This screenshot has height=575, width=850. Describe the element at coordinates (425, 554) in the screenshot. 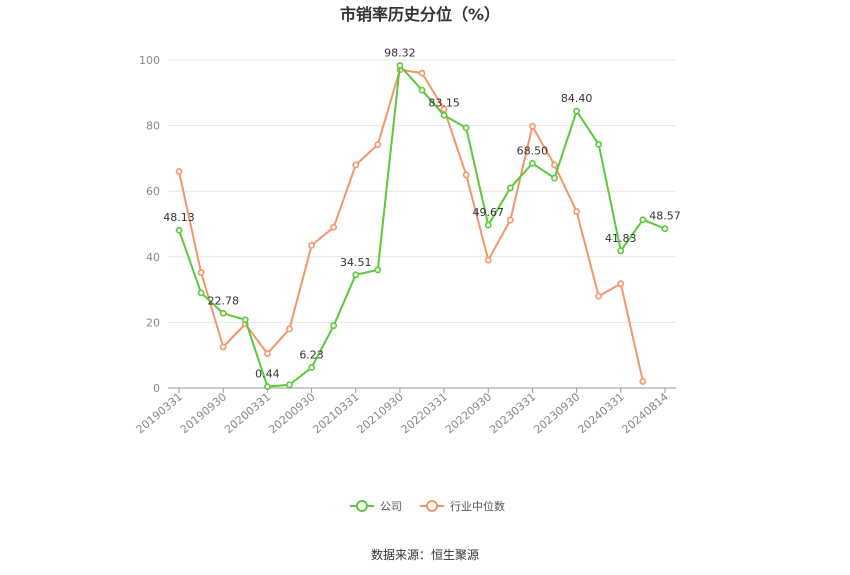

I see `source-note: 数据来源：恒生聚源` at that location.